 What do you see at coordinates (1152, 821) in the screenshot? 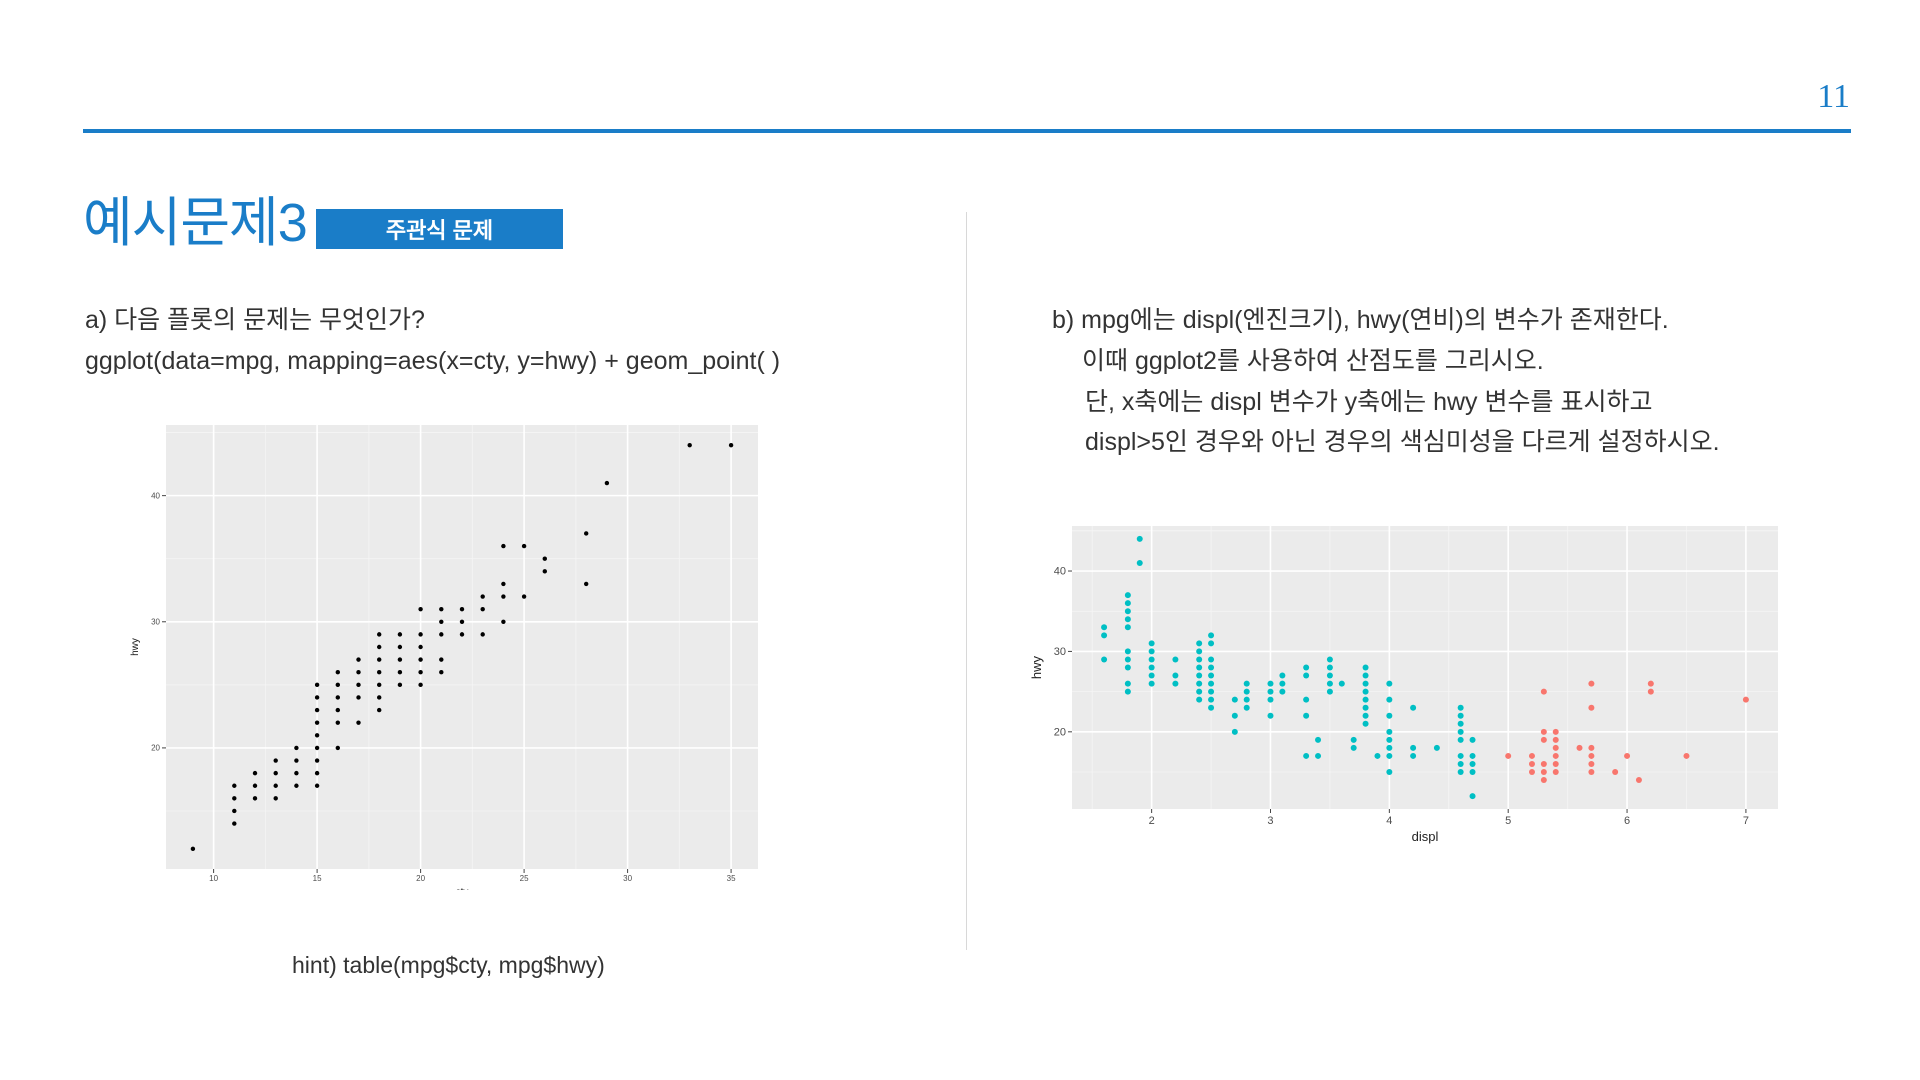
I see `x-tick-label: 2` at bounding box center [1152, 821].